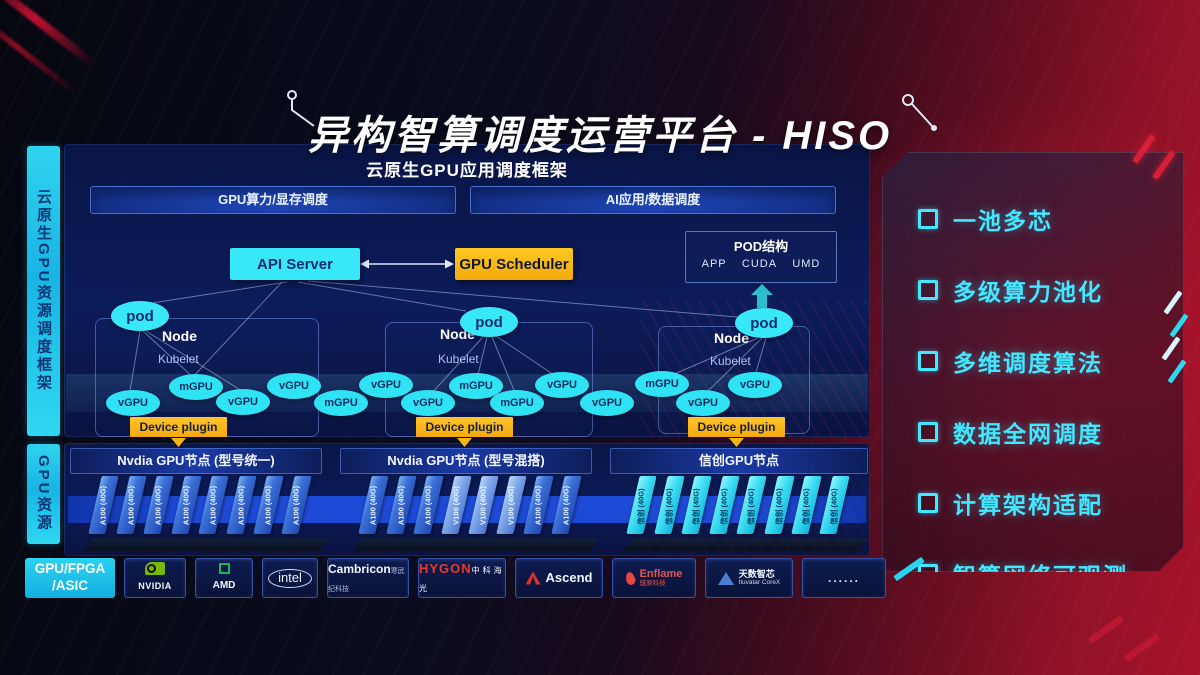  What do you see at coordinates (155, 568) in the screenshot?
I see `nvidia-logo-icon` at bounding box center [155, 568].